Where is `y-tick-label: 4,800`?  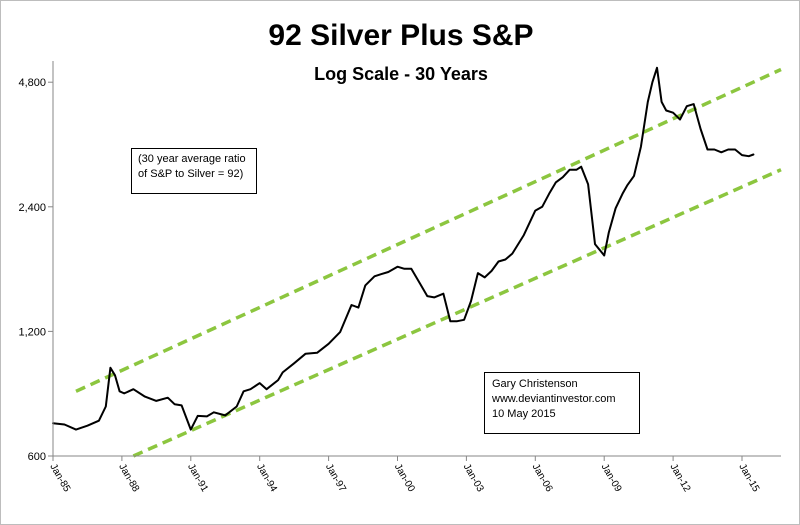
y-tick-label: 4,800 is located at coordinates (32, 83).